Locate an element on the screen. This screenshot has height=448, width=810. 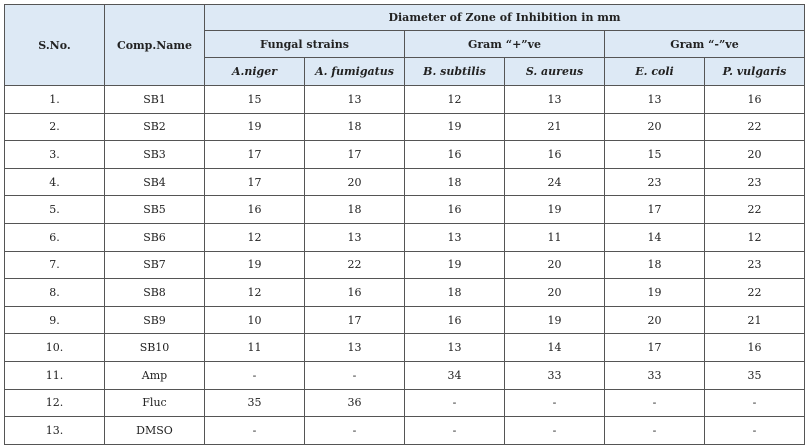
table-cell: SB9 is located at coordinates (154, 320).